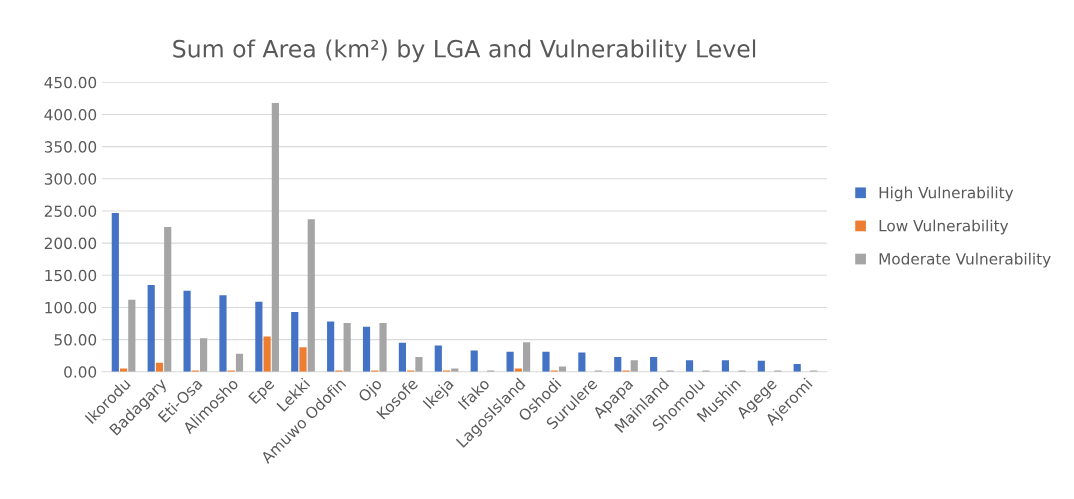 The image size is (1074, 499). Describe the element at coordinates (70, 82) in the screenshot. I see `y-tick-label: 450.00` at that location.